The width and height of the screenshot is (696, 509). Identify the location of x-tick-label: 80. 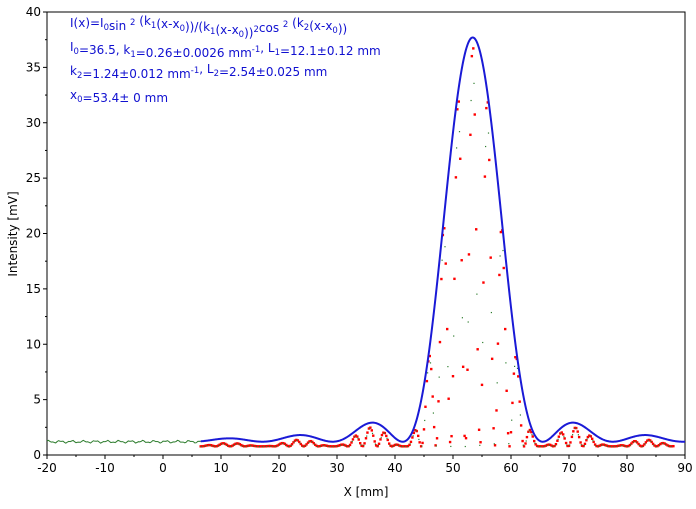
(626, 468).